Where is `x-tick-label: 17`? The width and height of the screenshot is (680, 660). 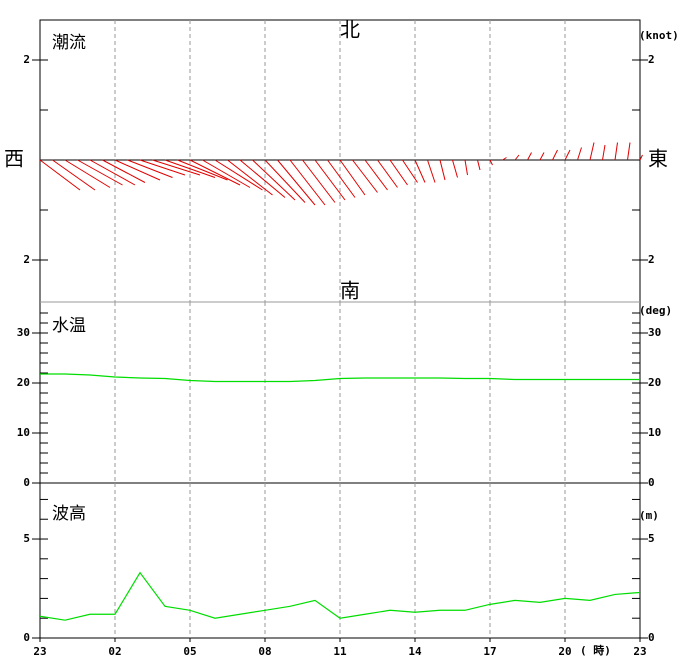
x-tick-label: 17 is located at coordinates (489, 651).